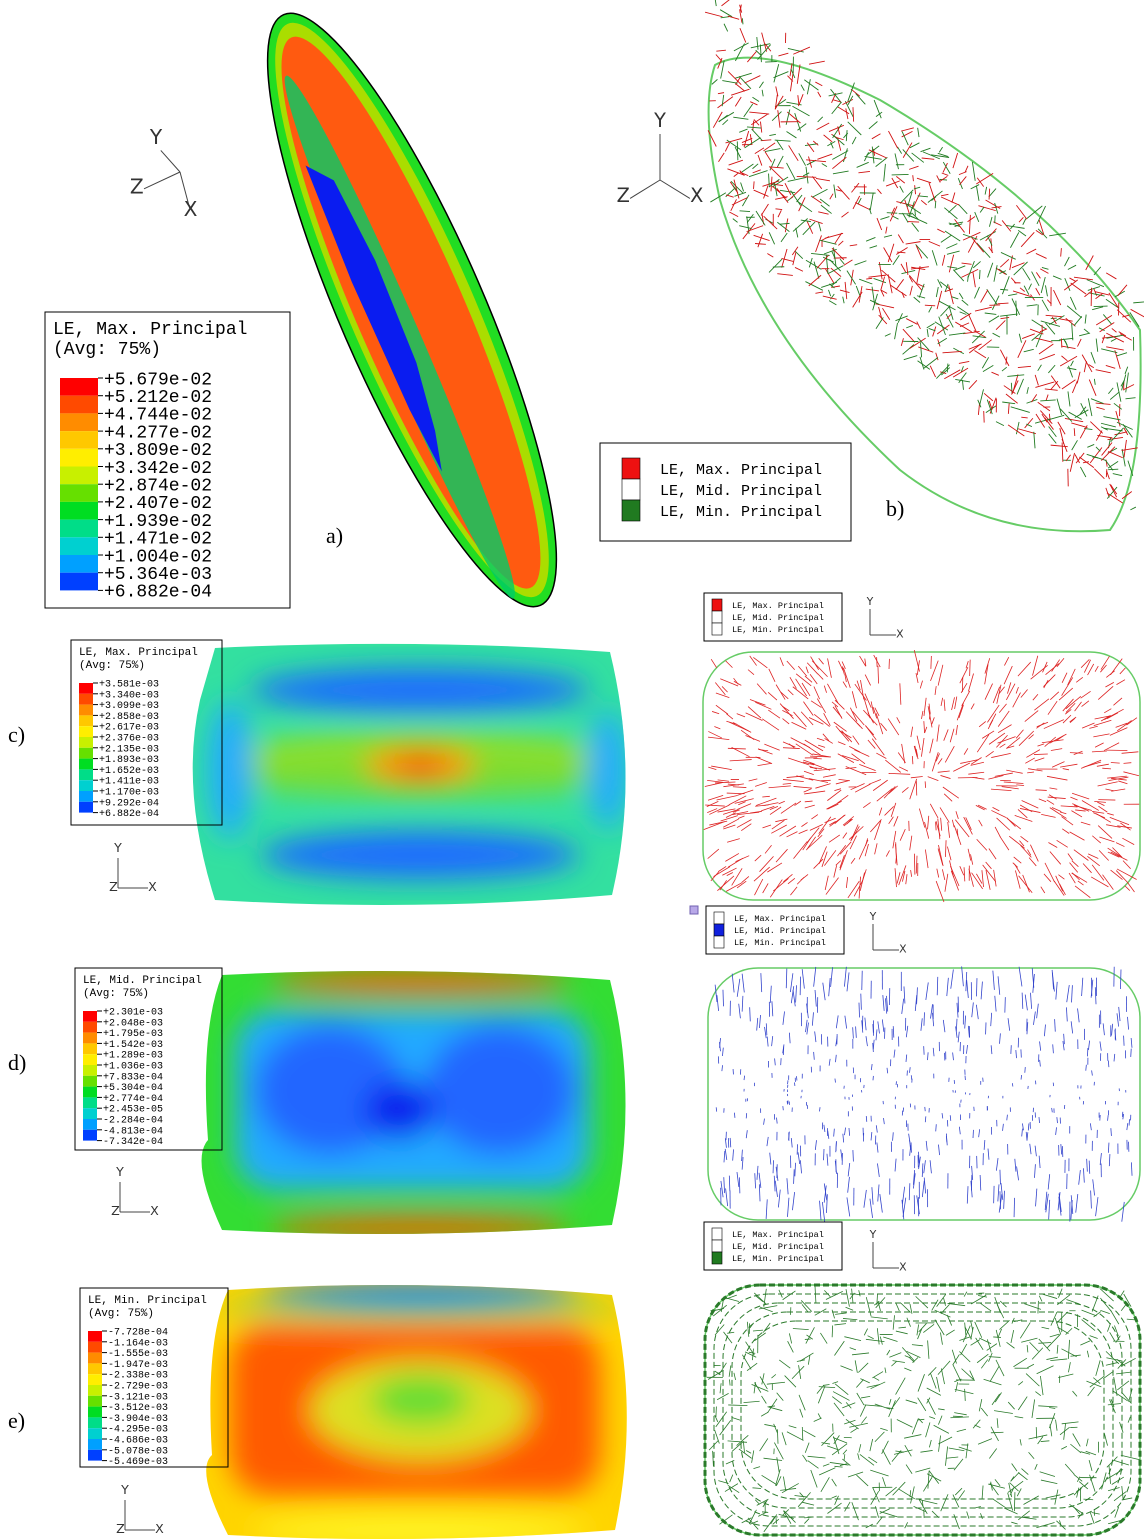  What do you see at coordinates (129, 814) in the screenshot?
I see `legend-tick-label: +6.882e-04` at bounding box center [129, 814].